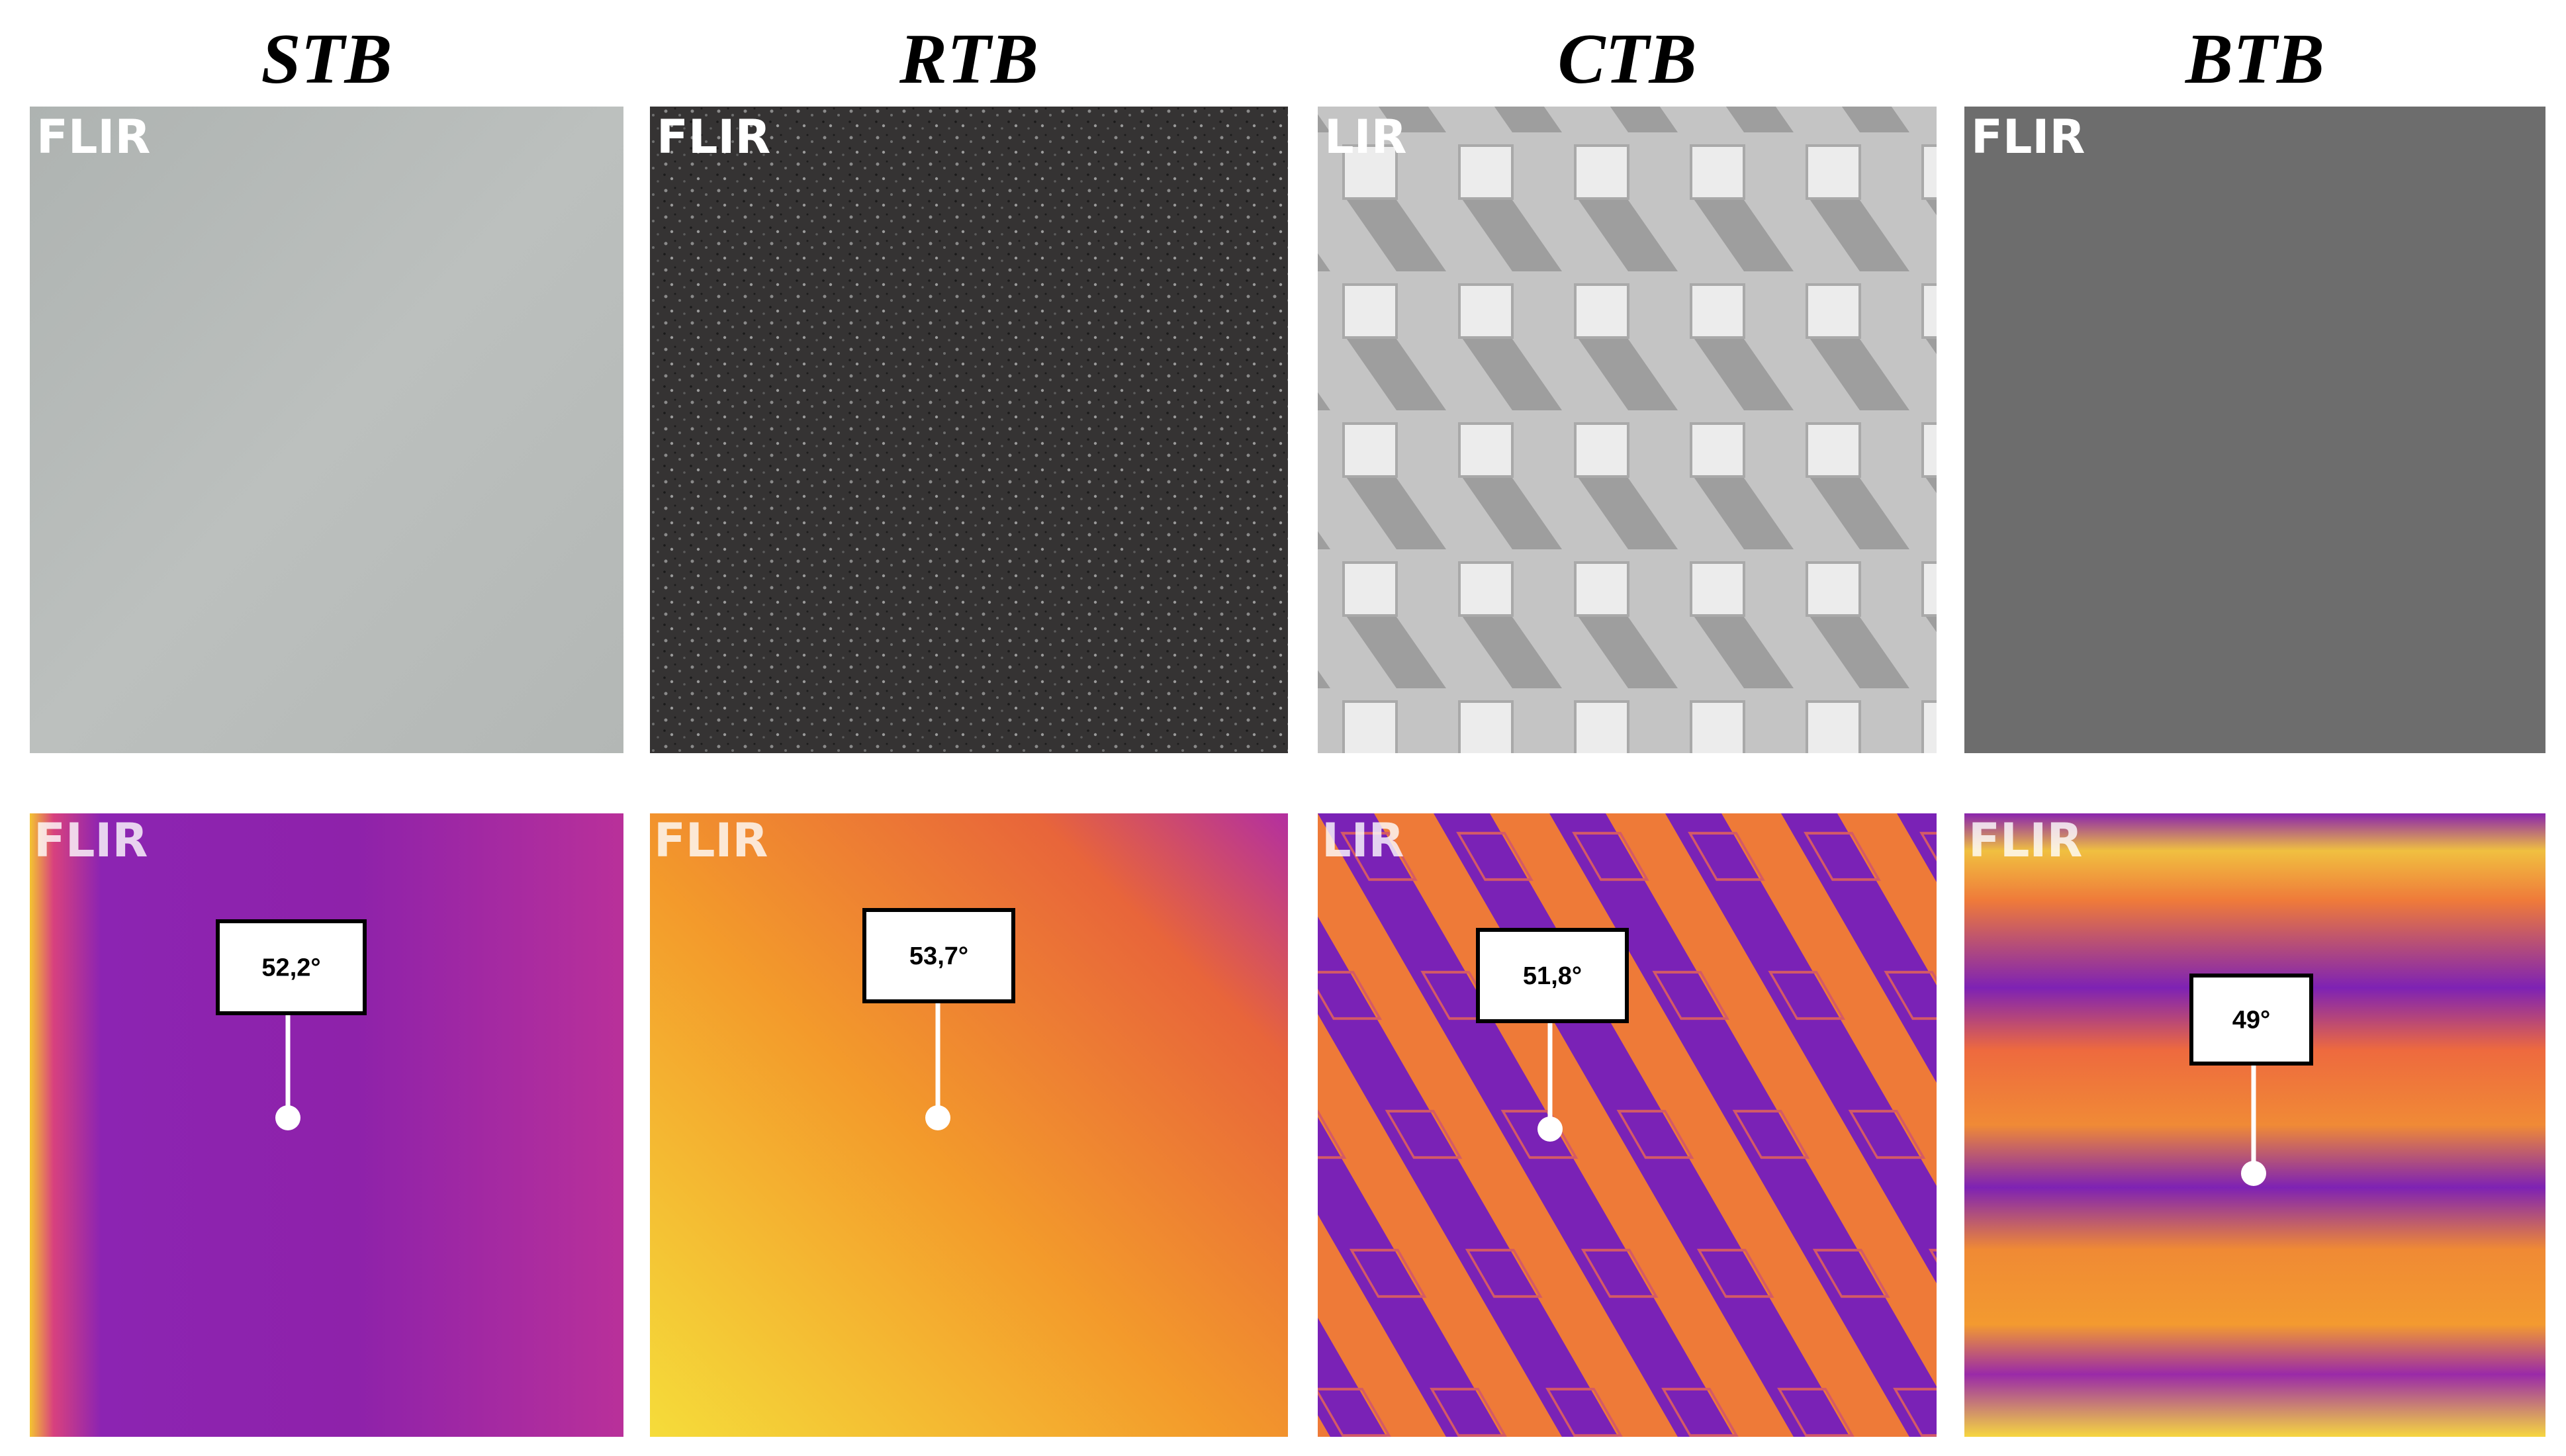 The width and height of the screenshot is (2566, 1456). What do you see at coordinates (968, 59) in the screenshot?
I see `column-title: RTB` at bounding box center [968, 59].